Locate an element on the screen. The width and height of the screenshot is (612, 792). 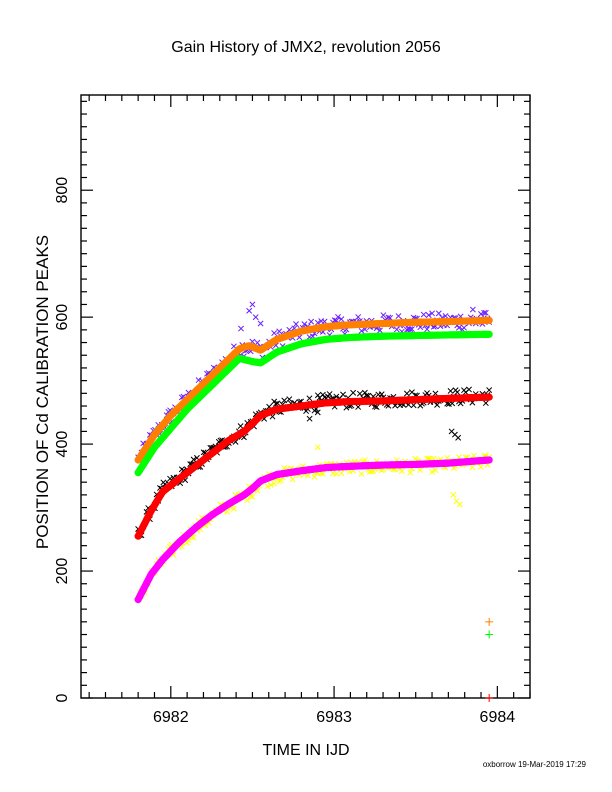
y-tick-label: 600 is located at coordinates (62, 317).